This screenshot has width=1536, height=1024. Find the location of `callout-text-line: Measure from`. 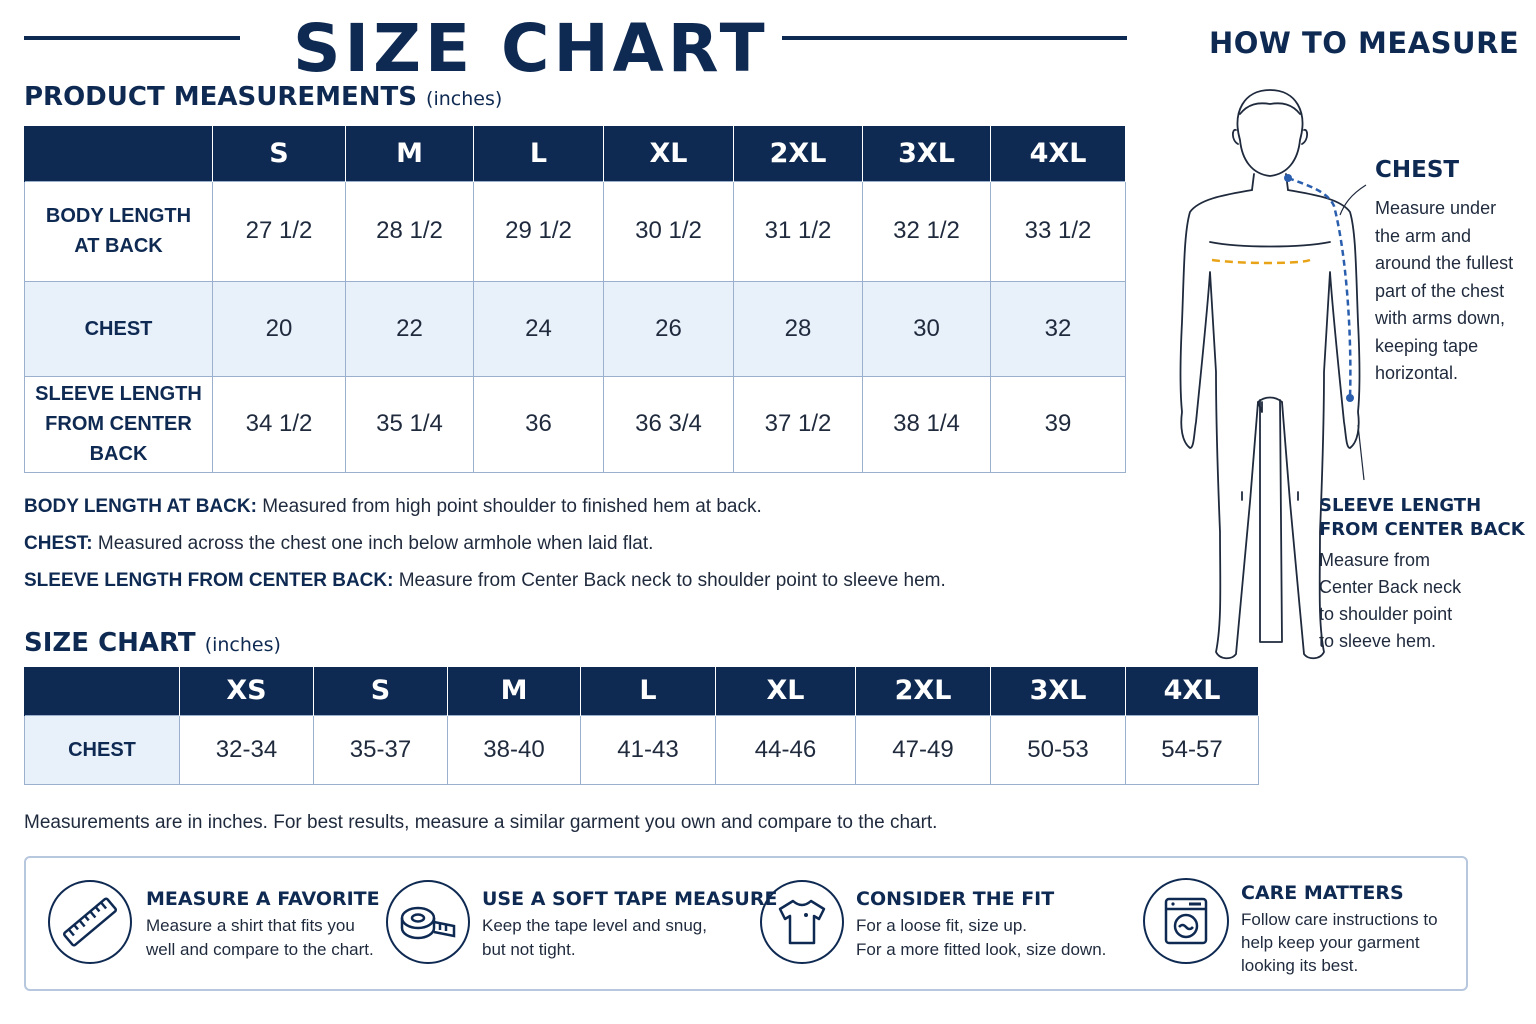

callout-text-line: Measure from is located at coordinates (1375, 560).